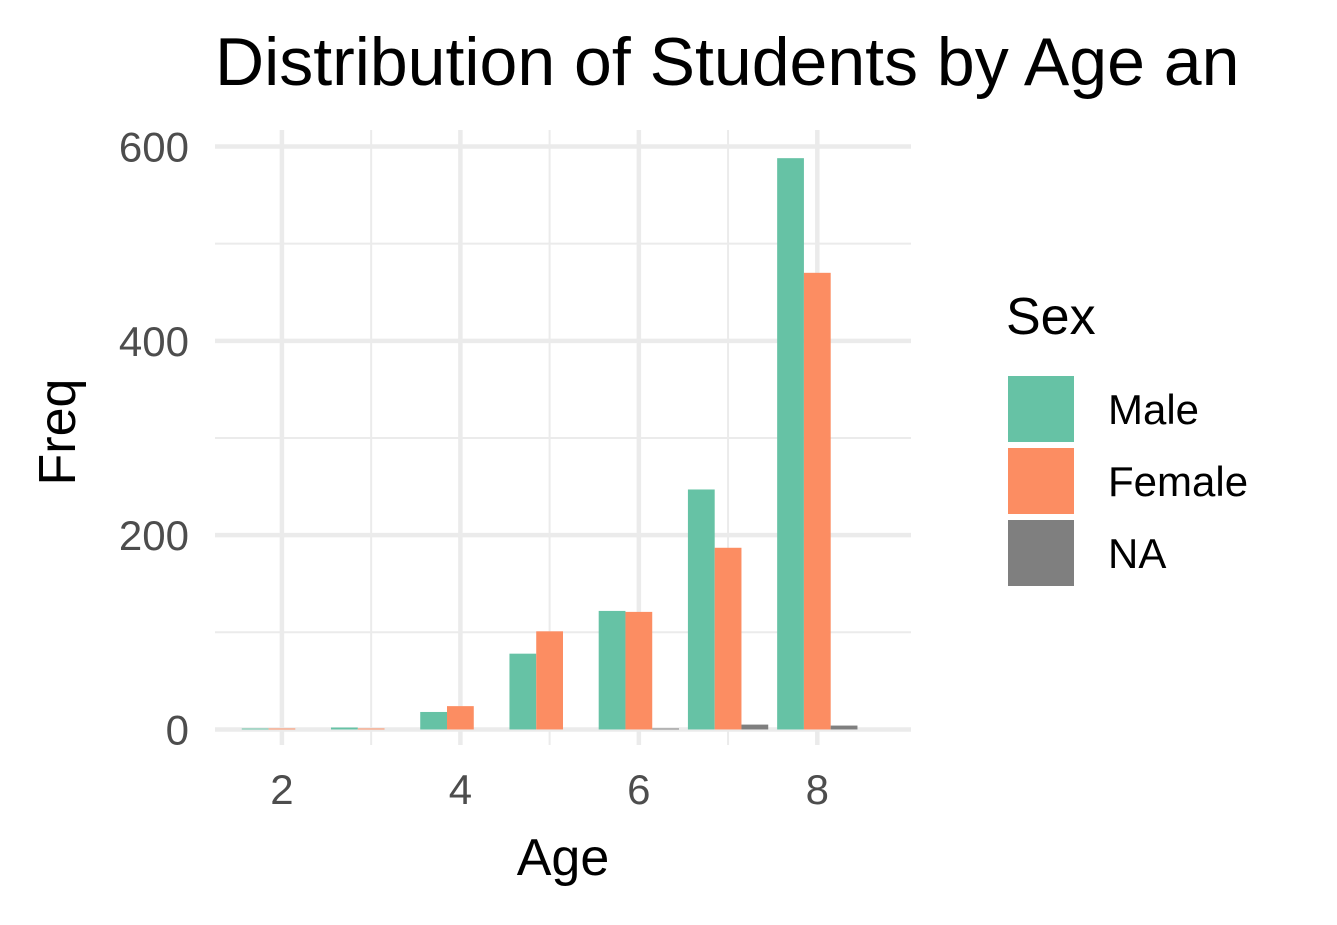  I want to click on legend-items: Male Female NA, so click(1128, 481).